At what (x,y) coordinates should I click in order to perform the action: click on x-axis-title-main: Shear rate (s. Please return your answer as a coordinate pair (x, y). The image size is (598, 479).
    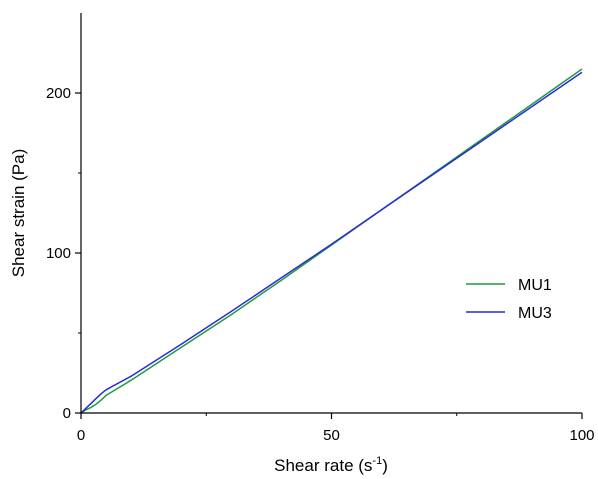
    Looking at the image, I should click on (323, 465).